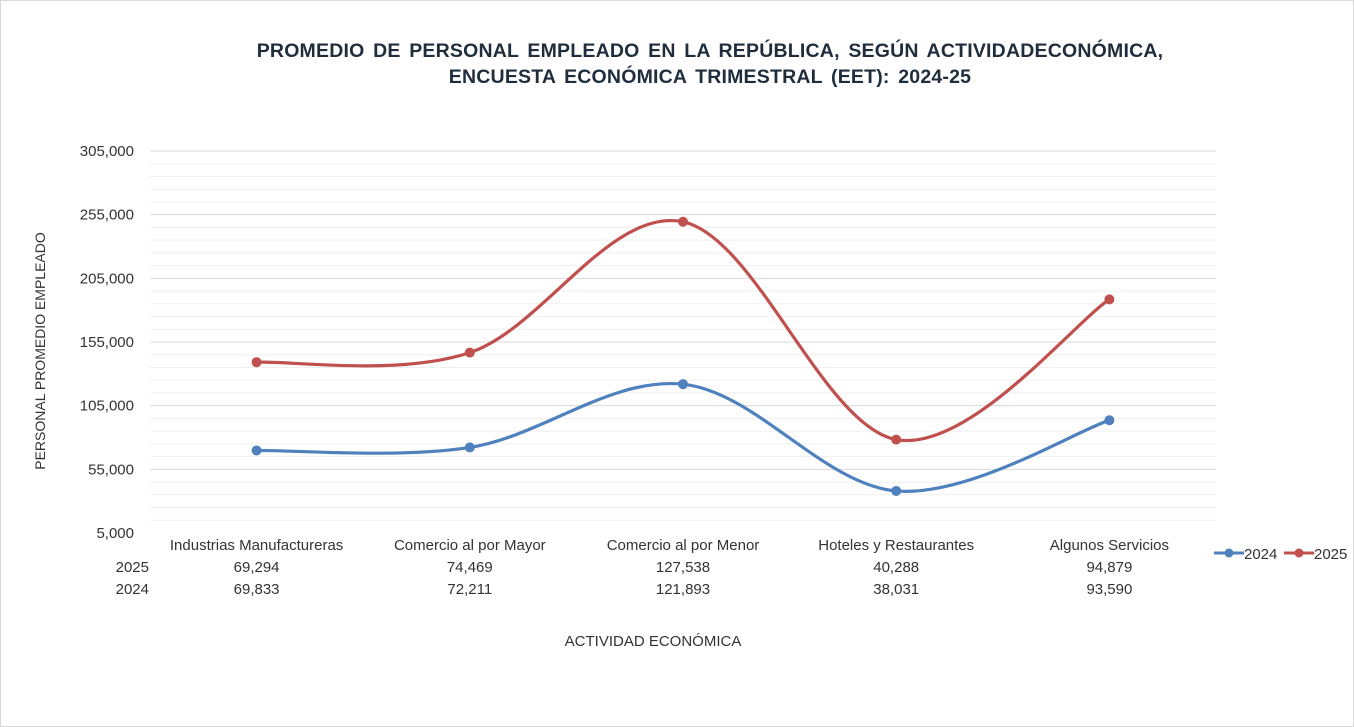 The image size is (1354, 727). What do you see at coordinates (107, 406) in the screenshot?
I see `y-tick-label: 105,000` at bounding box center [107, 406].